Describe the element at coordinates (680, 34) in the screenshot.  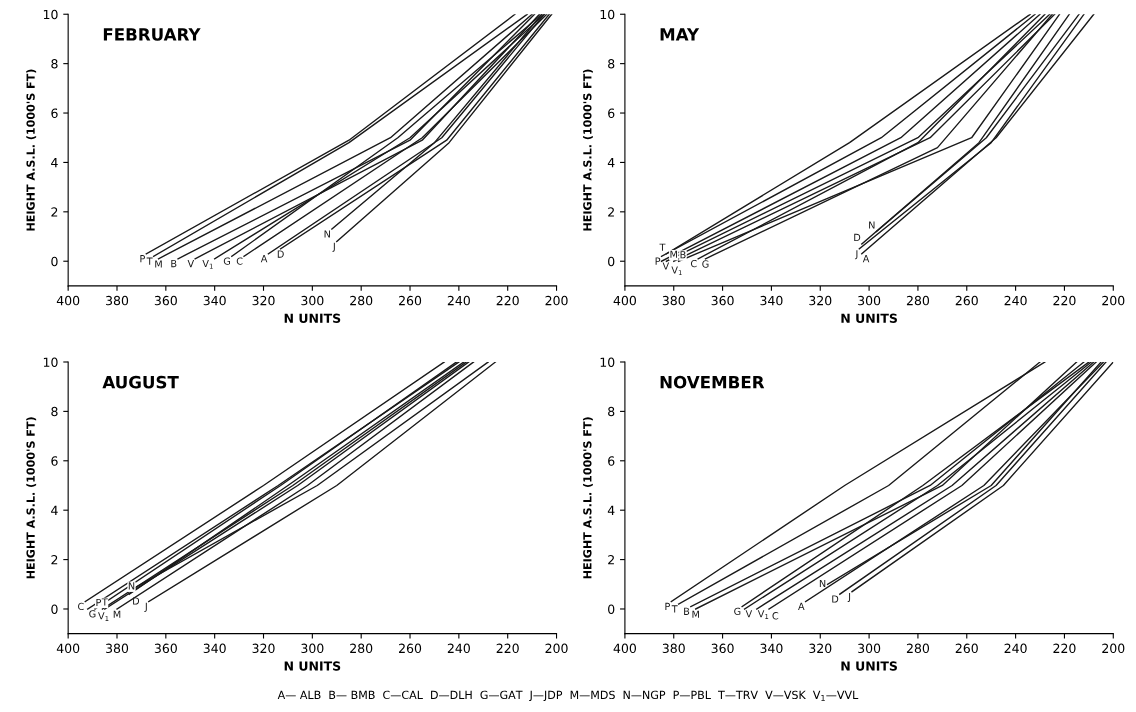
I see `text: MAY` at that location.